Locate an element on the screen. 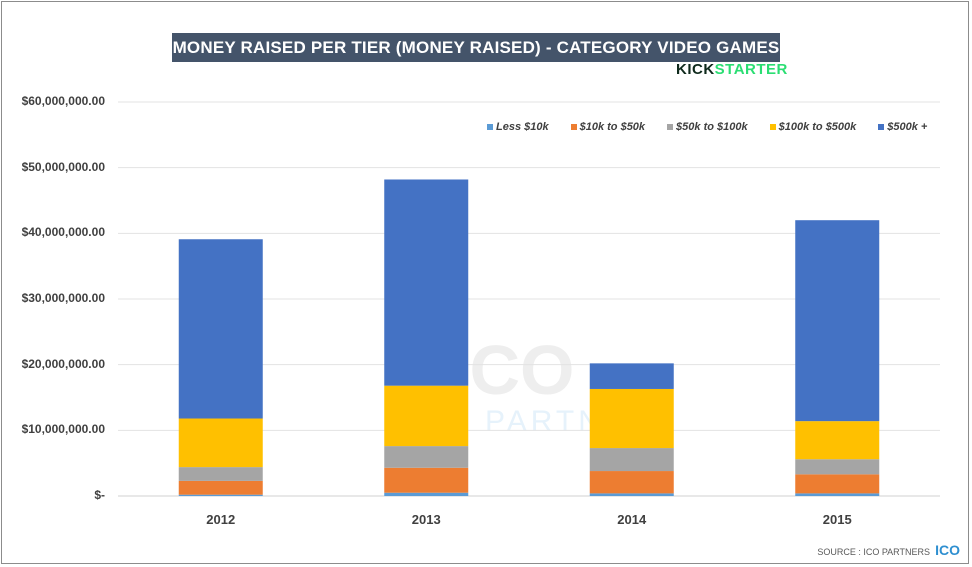 The width and height of the screenshot is (972, 567). source-text: SOURCE : ICO PARTNERS is located at coordinates (873, 552).